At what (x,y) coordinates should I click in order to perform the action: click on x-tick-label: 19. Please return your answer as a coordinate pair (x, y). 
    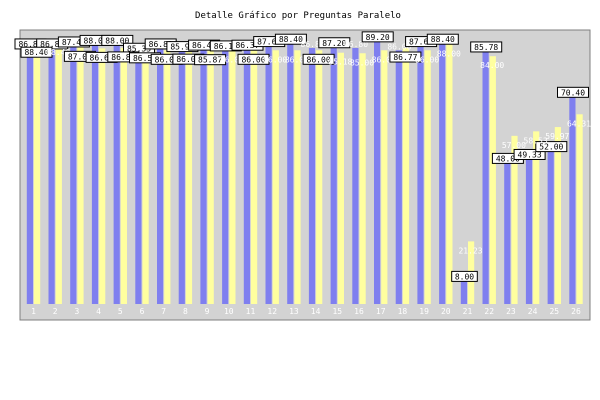
    Looking at the image, I should click on (424, 311).